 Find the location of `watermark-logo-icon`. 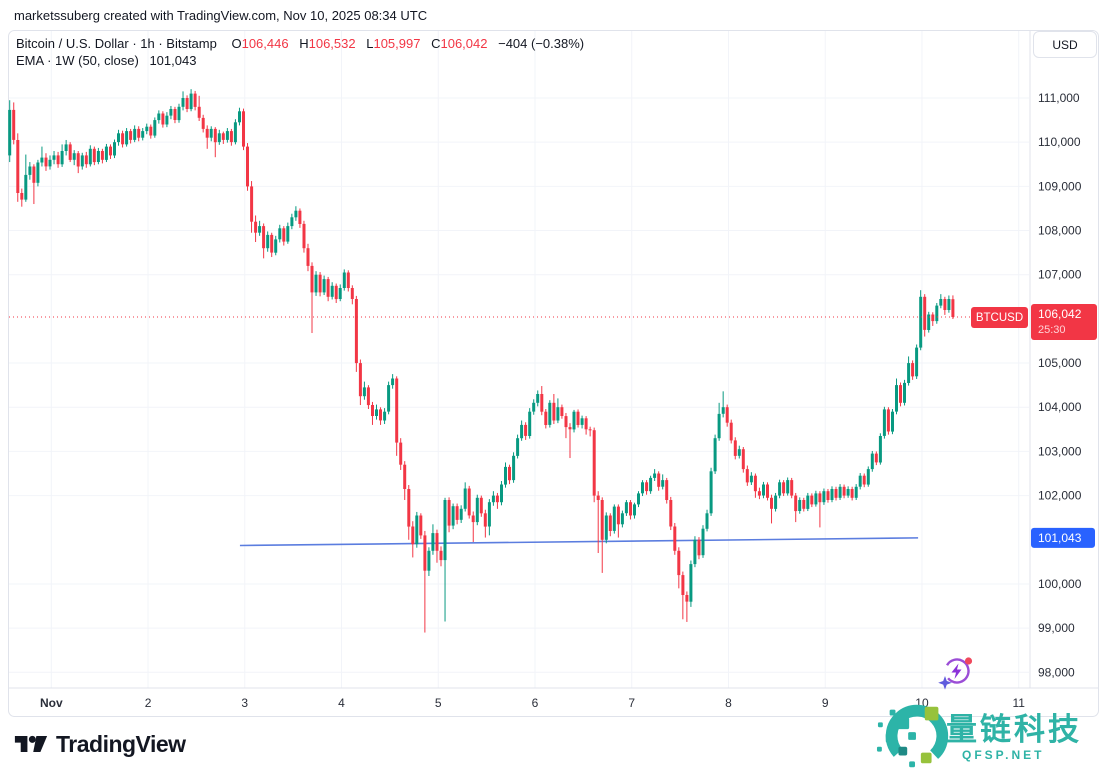

watermark-logo-icon is located at coordinates (912, 736).